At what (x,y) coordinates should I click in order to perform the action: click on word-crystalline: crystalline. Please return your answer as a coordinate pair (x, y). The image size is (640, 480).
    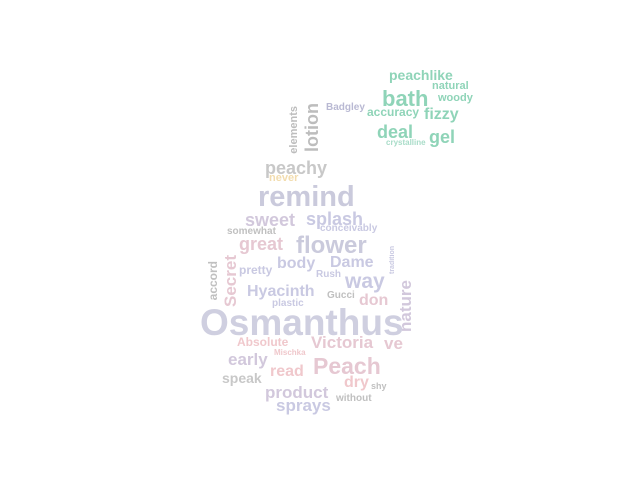
    Looking at the image, I should click on (406, 142).